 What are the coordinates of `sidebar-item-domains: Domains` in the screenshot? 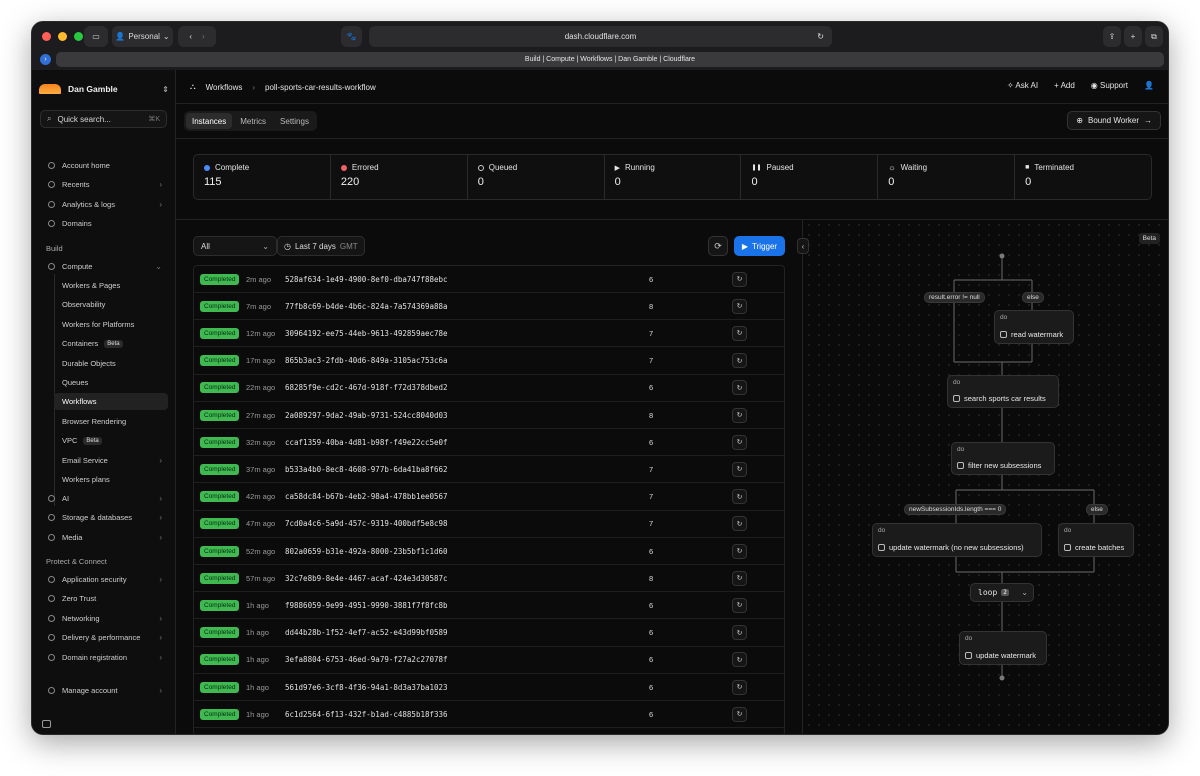 It's located at (104, 223).